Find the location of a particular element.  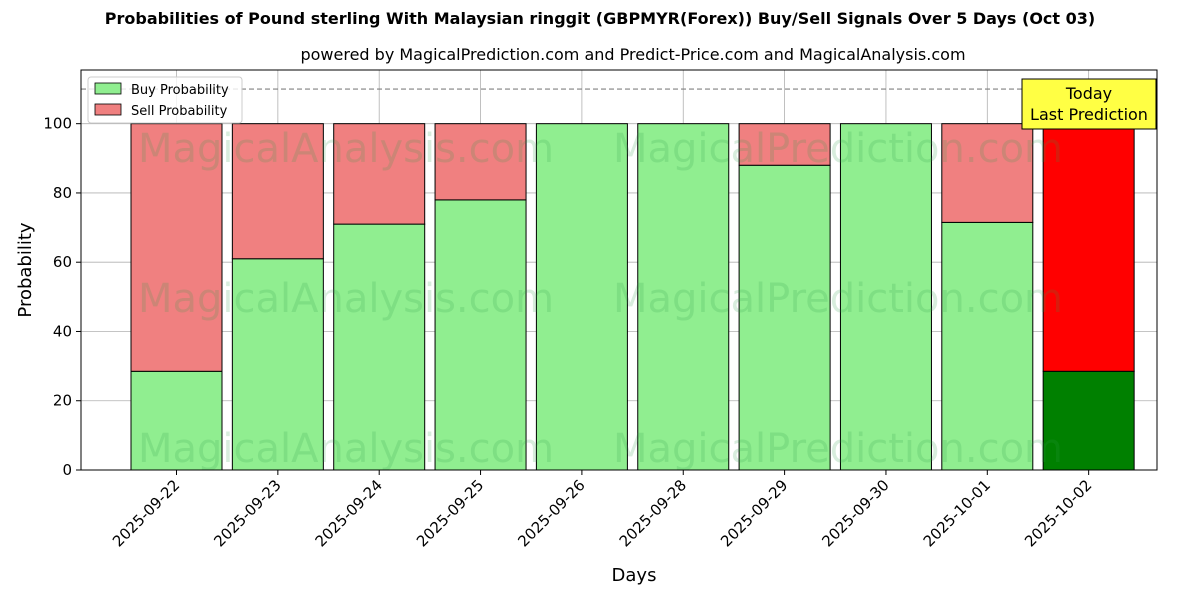

y-tick-label: 20 is located at coordinates (62, 401).